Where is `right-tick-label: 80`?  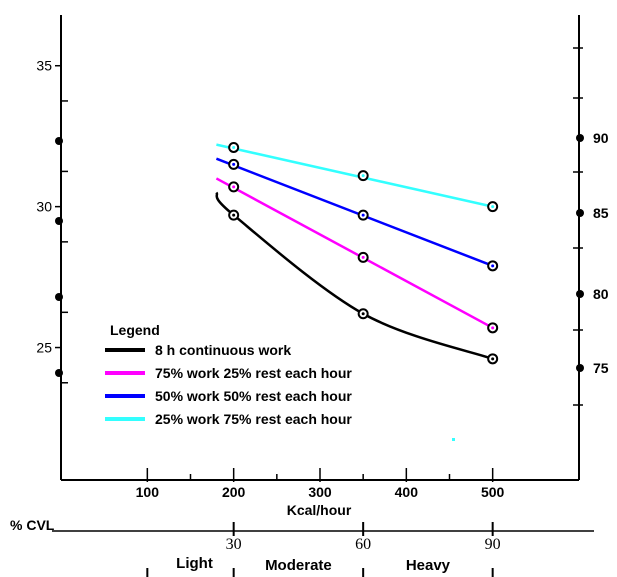 right-tick-label: 80 is located at coordinates (601, 294).